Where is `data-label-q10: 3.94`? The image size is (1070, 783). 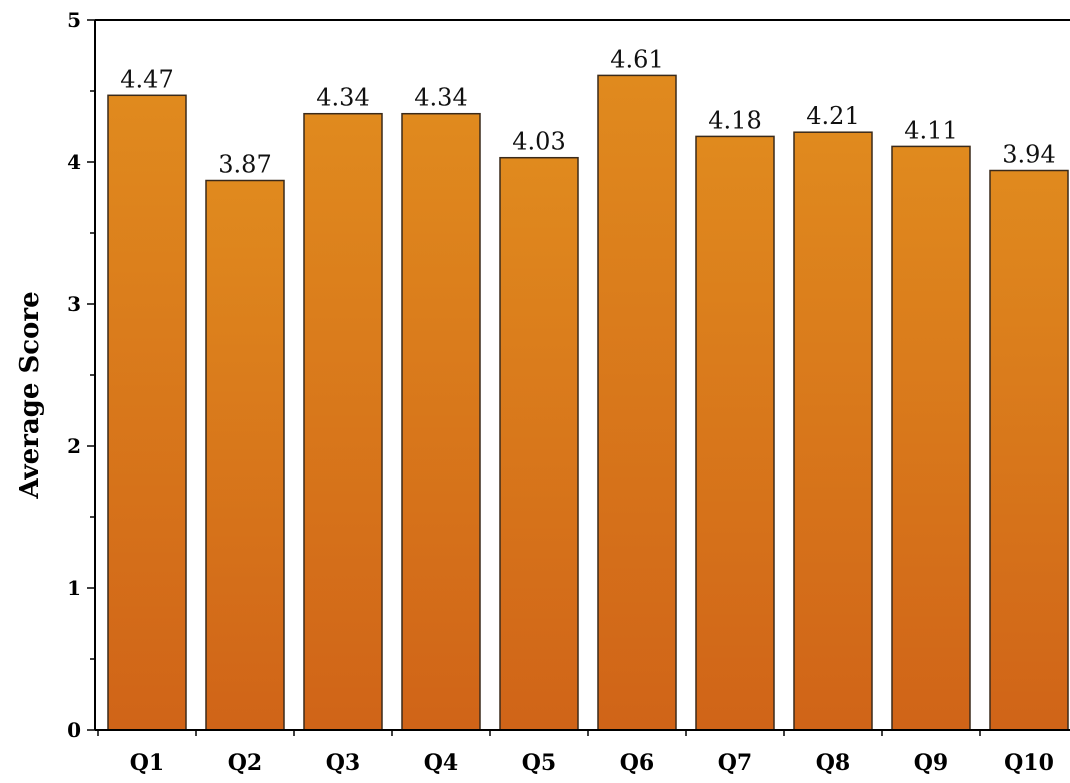
data-label-q10: 3.94 is located at coordinates (1028, 155).